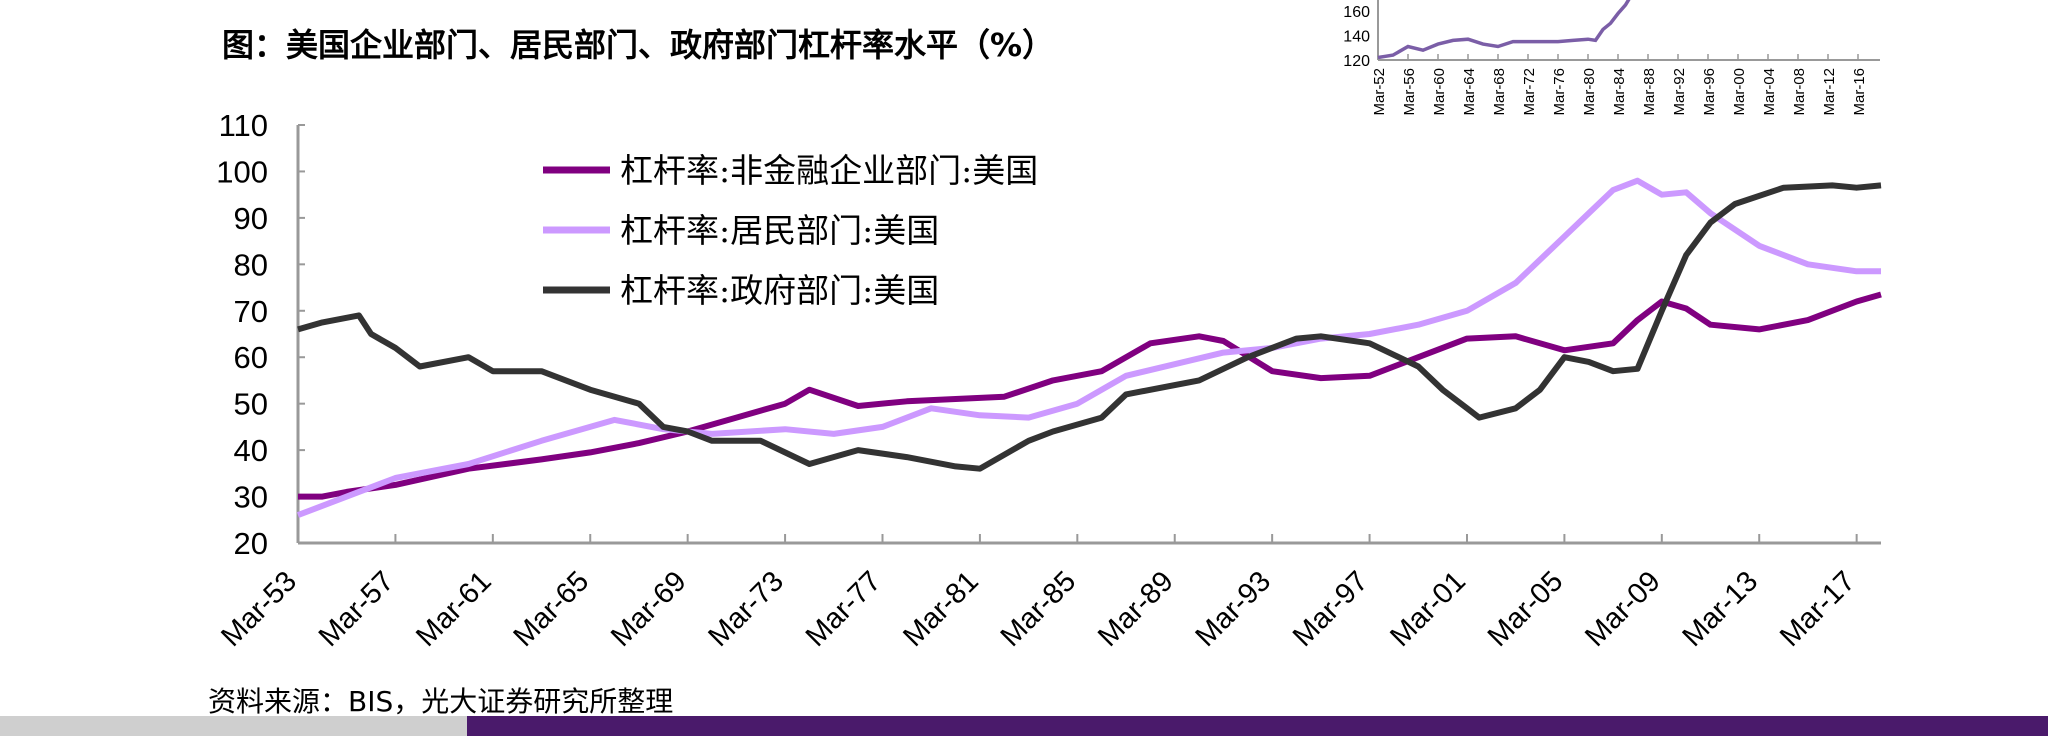  I want to click on inset-x-tick-label: Mar-16, so click(1859, 92).